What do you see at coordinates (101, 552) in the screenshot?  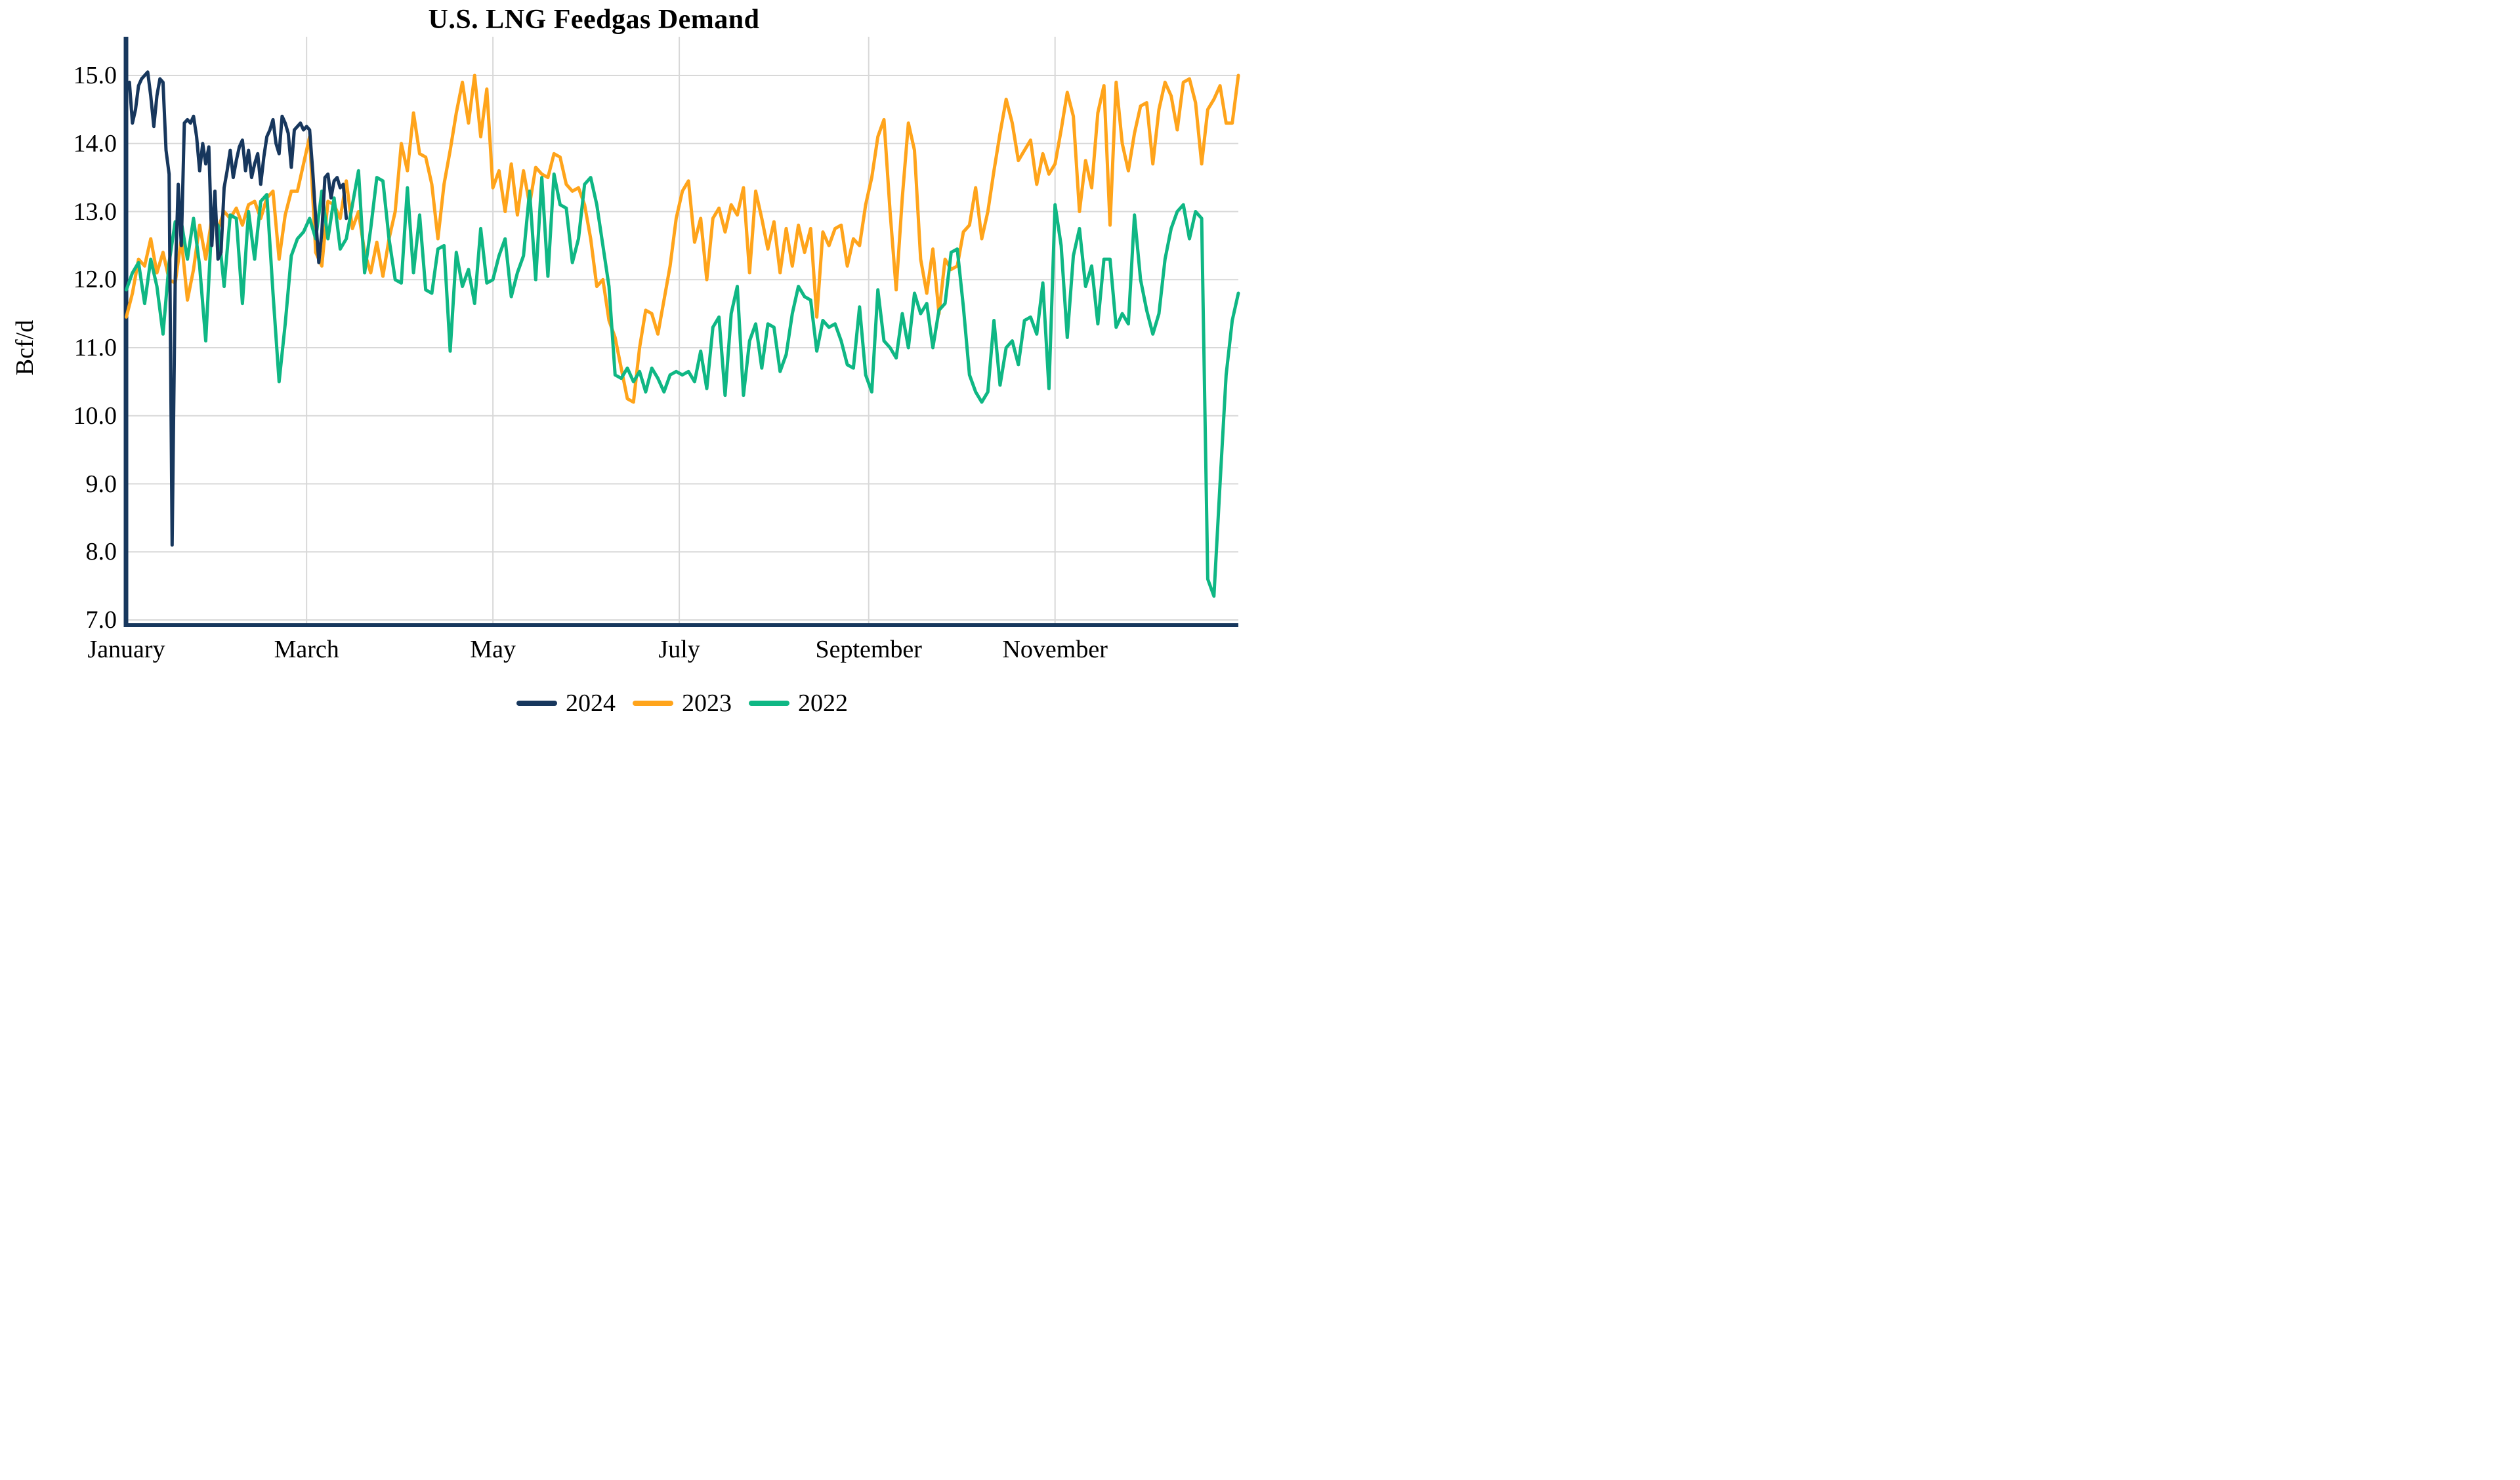 I see `y-tick-label: 8.0` at bounding box center [101, 552].